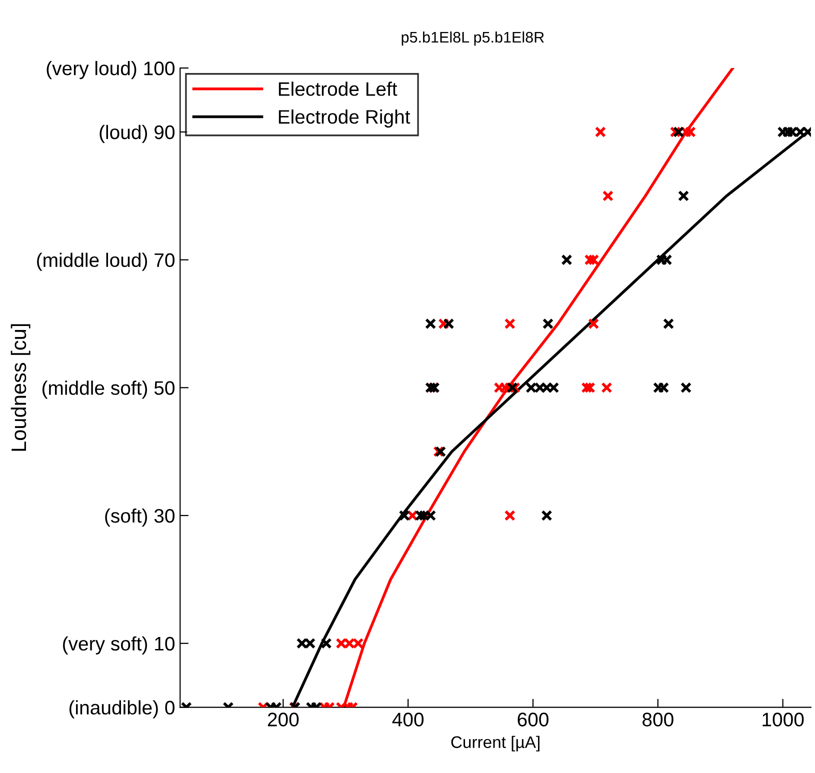 This screenshot has height=773, width=815. Describe the element at coordinates (408, 719) in the screenshot. I see `x-tick-label: 400` at that location.